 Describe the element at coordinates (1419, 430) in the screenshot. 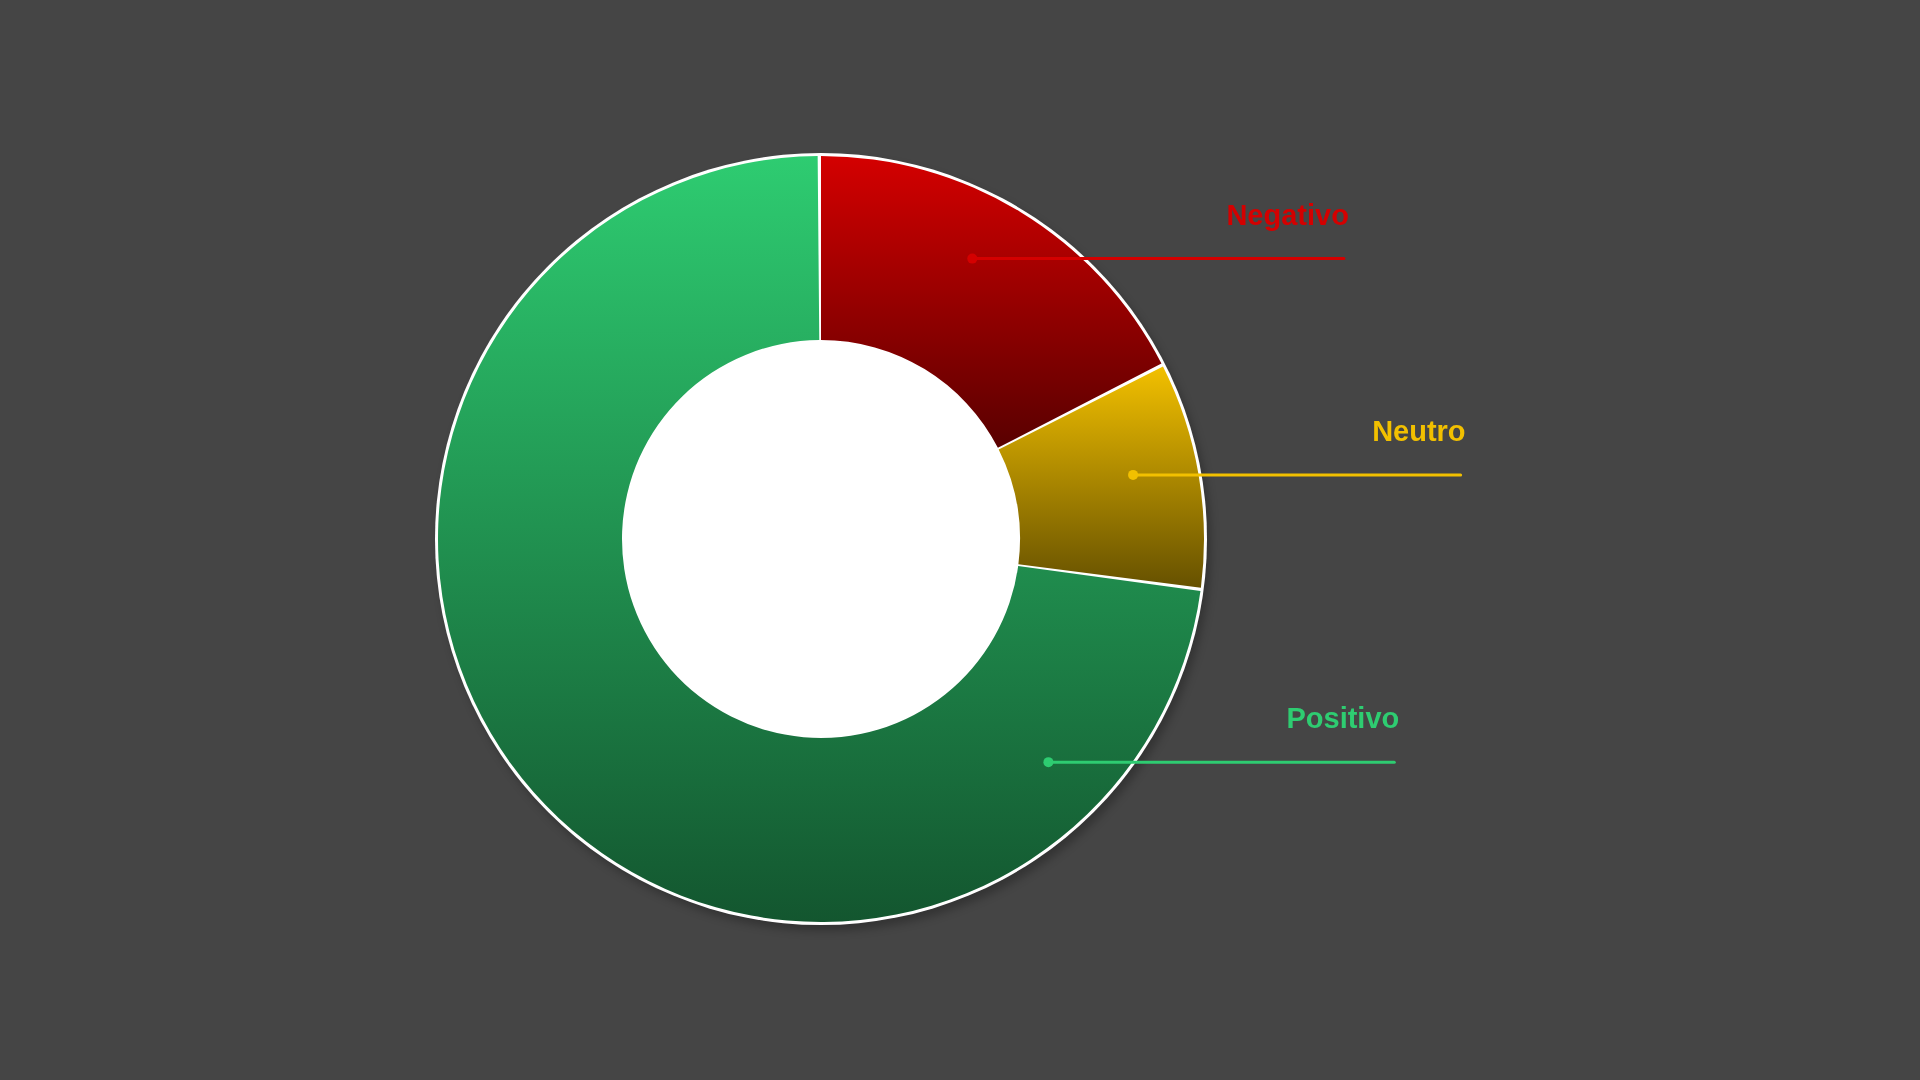

I see `slice-label: Neutro` at that location.